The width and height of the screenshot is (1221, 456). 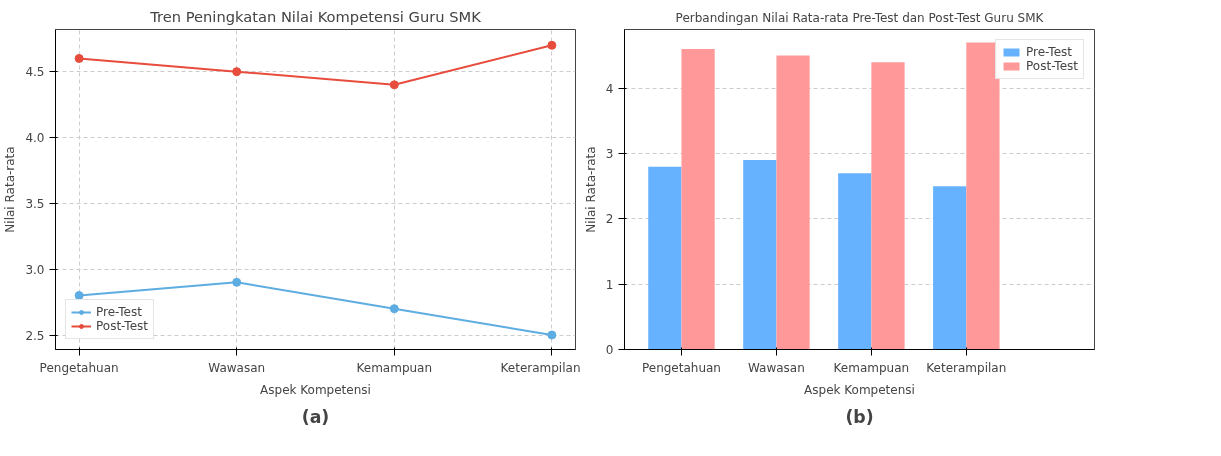 I want to click on y-tick-label: 4.0, so click(x=35, y=137).